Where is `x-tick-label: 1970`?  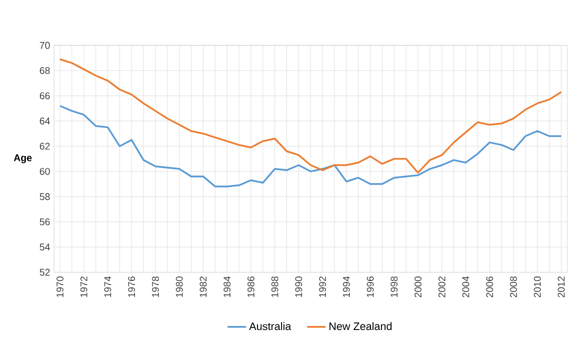
x-tick-label: 1970 is located at coordinates (60, 287).